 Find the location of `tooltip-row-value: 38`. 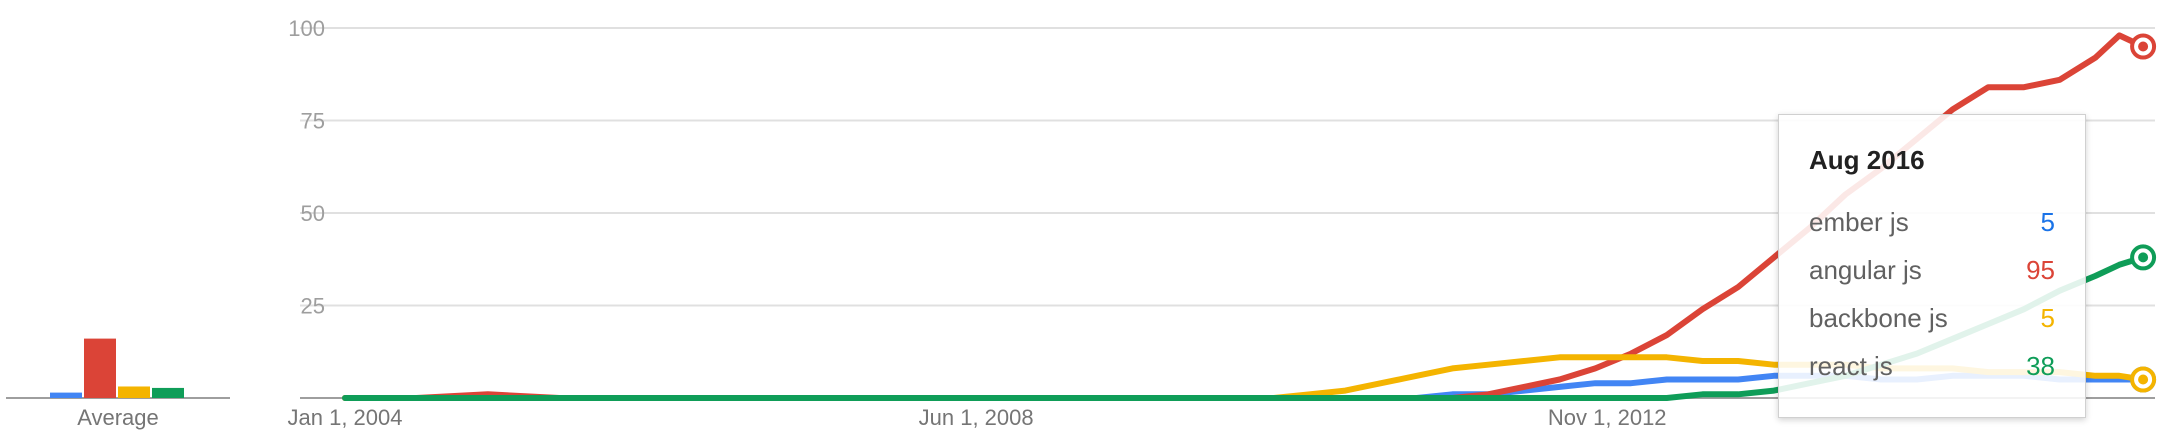

tooltip-row-value: 38 is located at coordinates (2040, 365).